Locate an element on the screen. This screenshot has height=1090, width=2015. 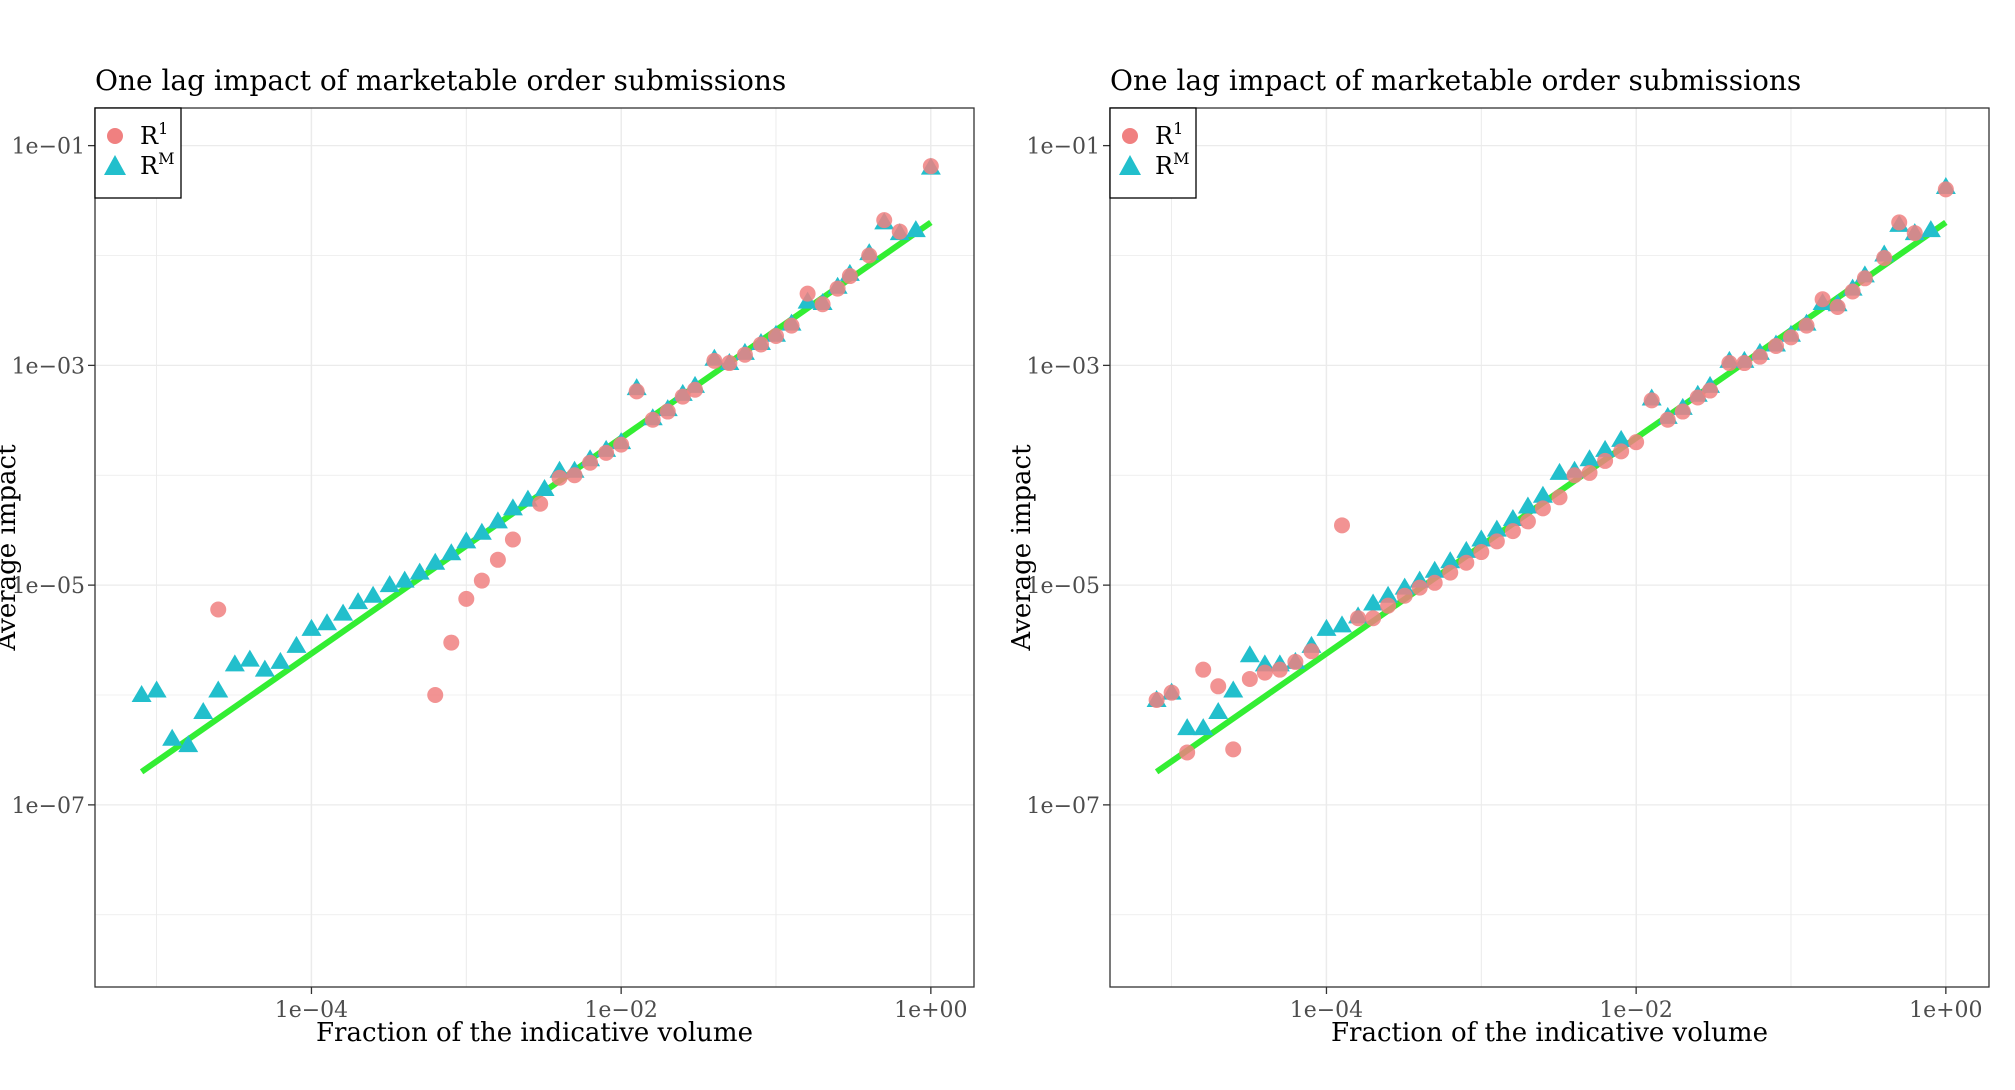
y-axis-label: Average impact is located at coordinates (11, 548).